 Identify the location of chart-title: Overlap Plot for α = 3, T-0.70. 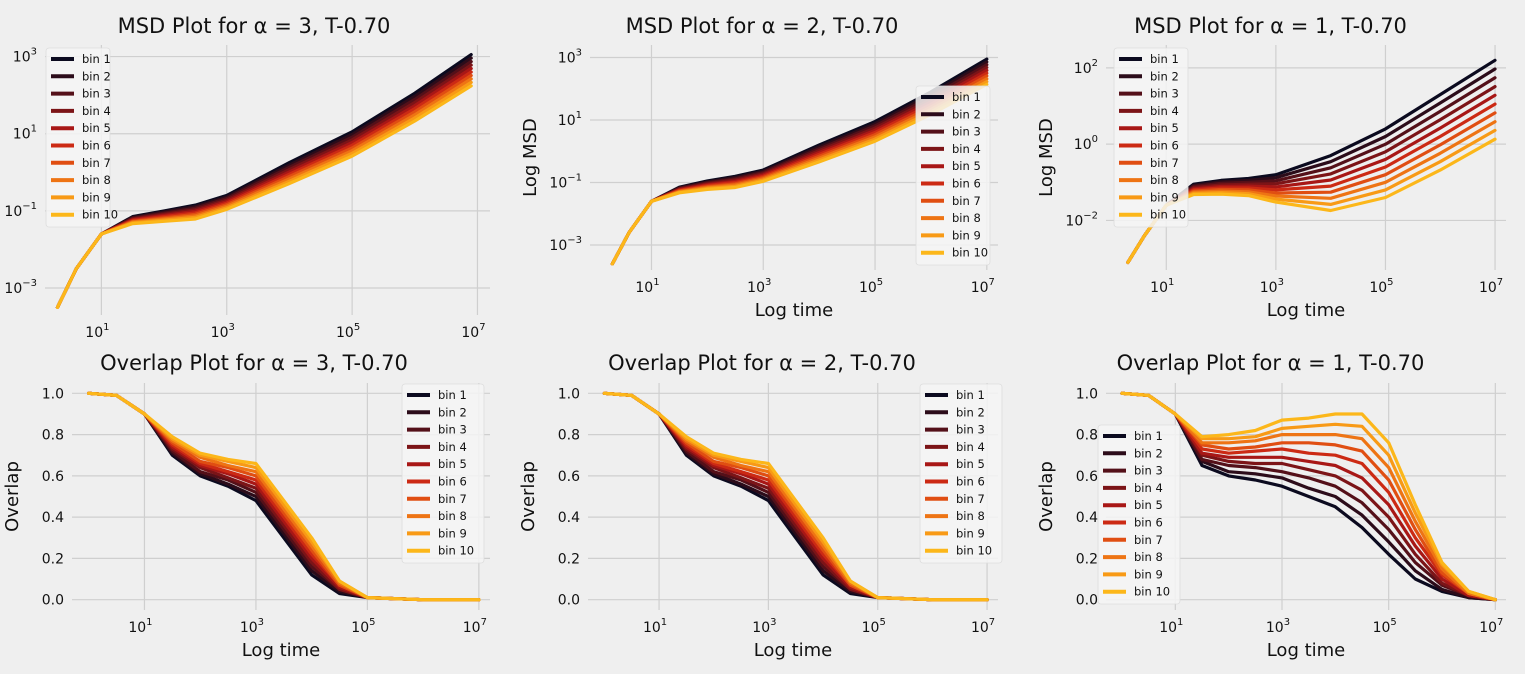
(254, 363).